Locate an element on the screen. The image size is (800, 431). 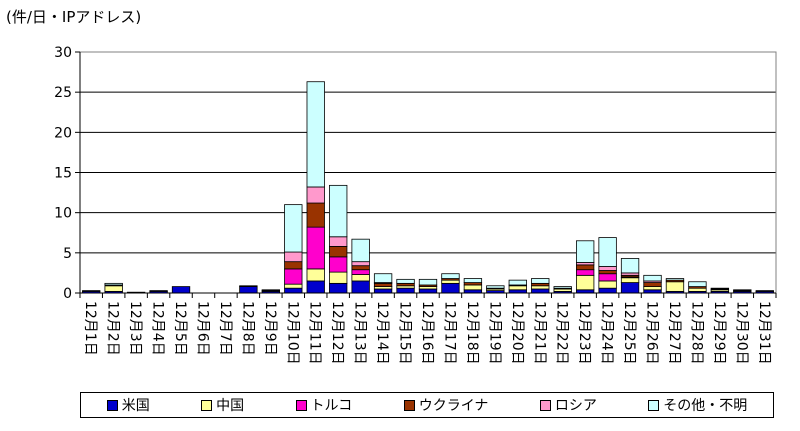
x-tick-label: 12月6日 is located at coordinates (202, 328).